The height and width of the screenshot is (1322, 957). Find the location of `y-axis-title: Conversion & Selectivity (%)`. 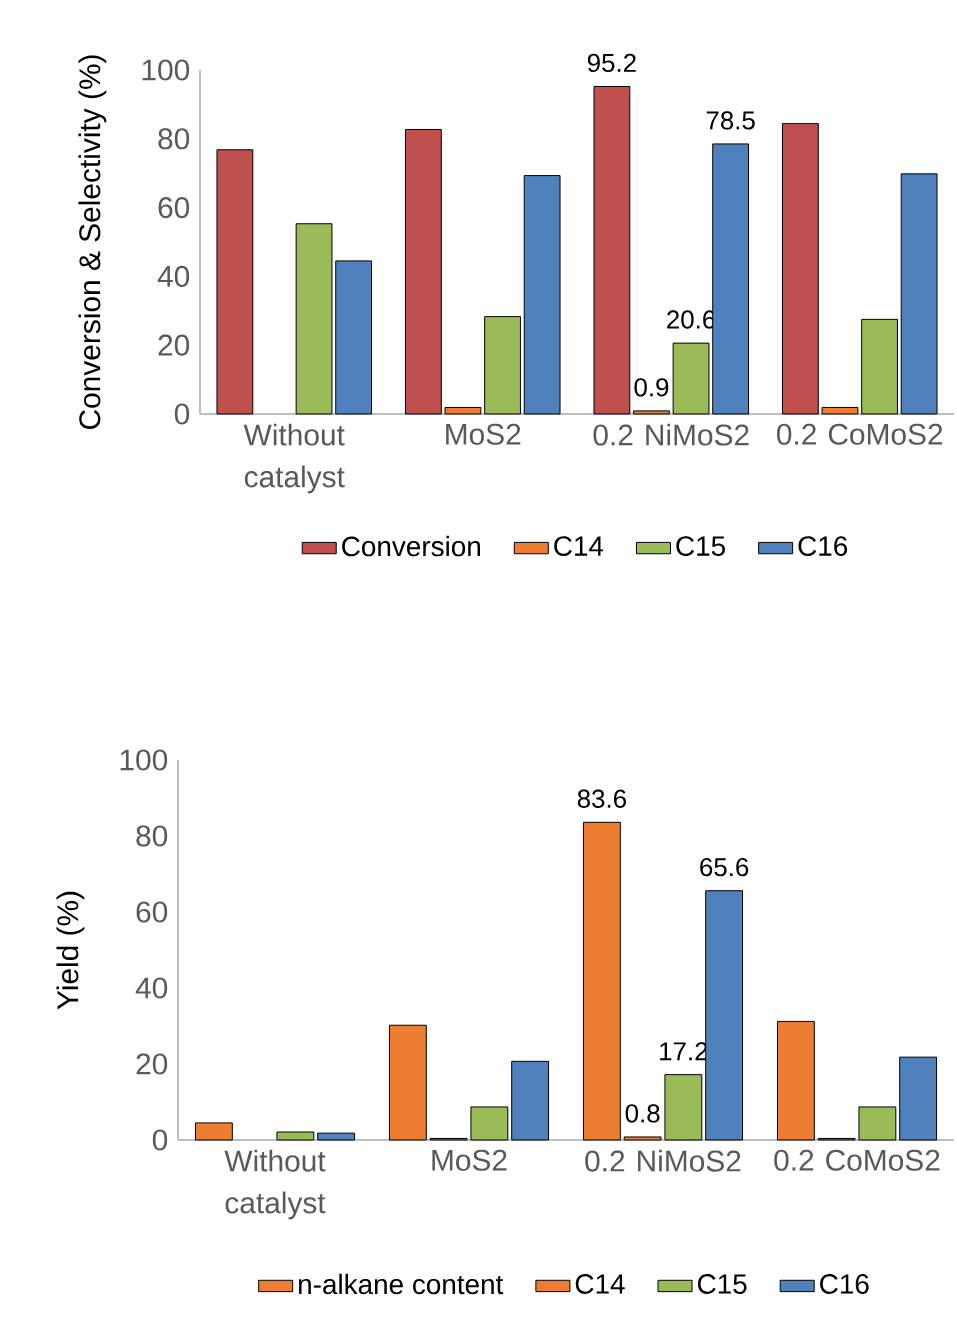

y-axis-title: Conversion & Selectivity (%) is located at coordinates (92, 242).